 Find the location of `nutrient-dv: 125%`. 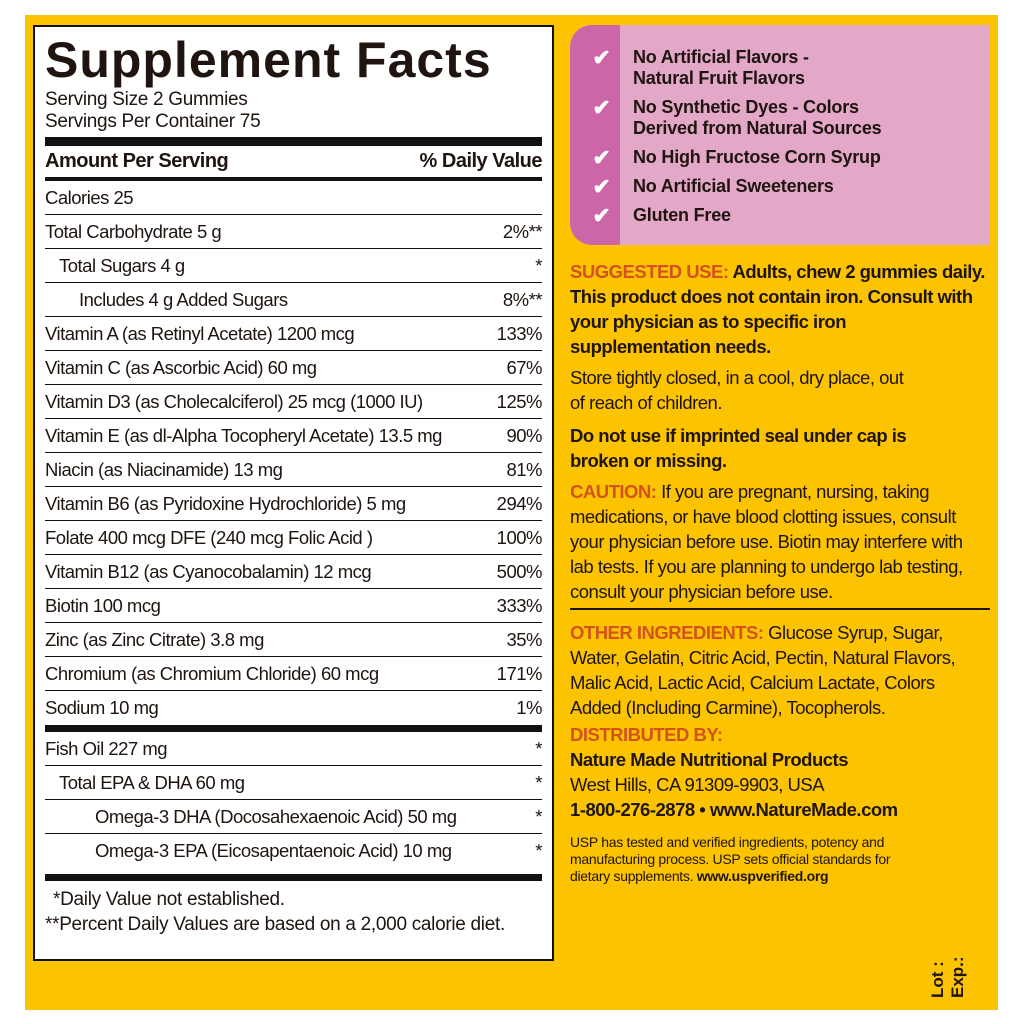

nutrient-dv: 125% is located at coordinates (519, 401).